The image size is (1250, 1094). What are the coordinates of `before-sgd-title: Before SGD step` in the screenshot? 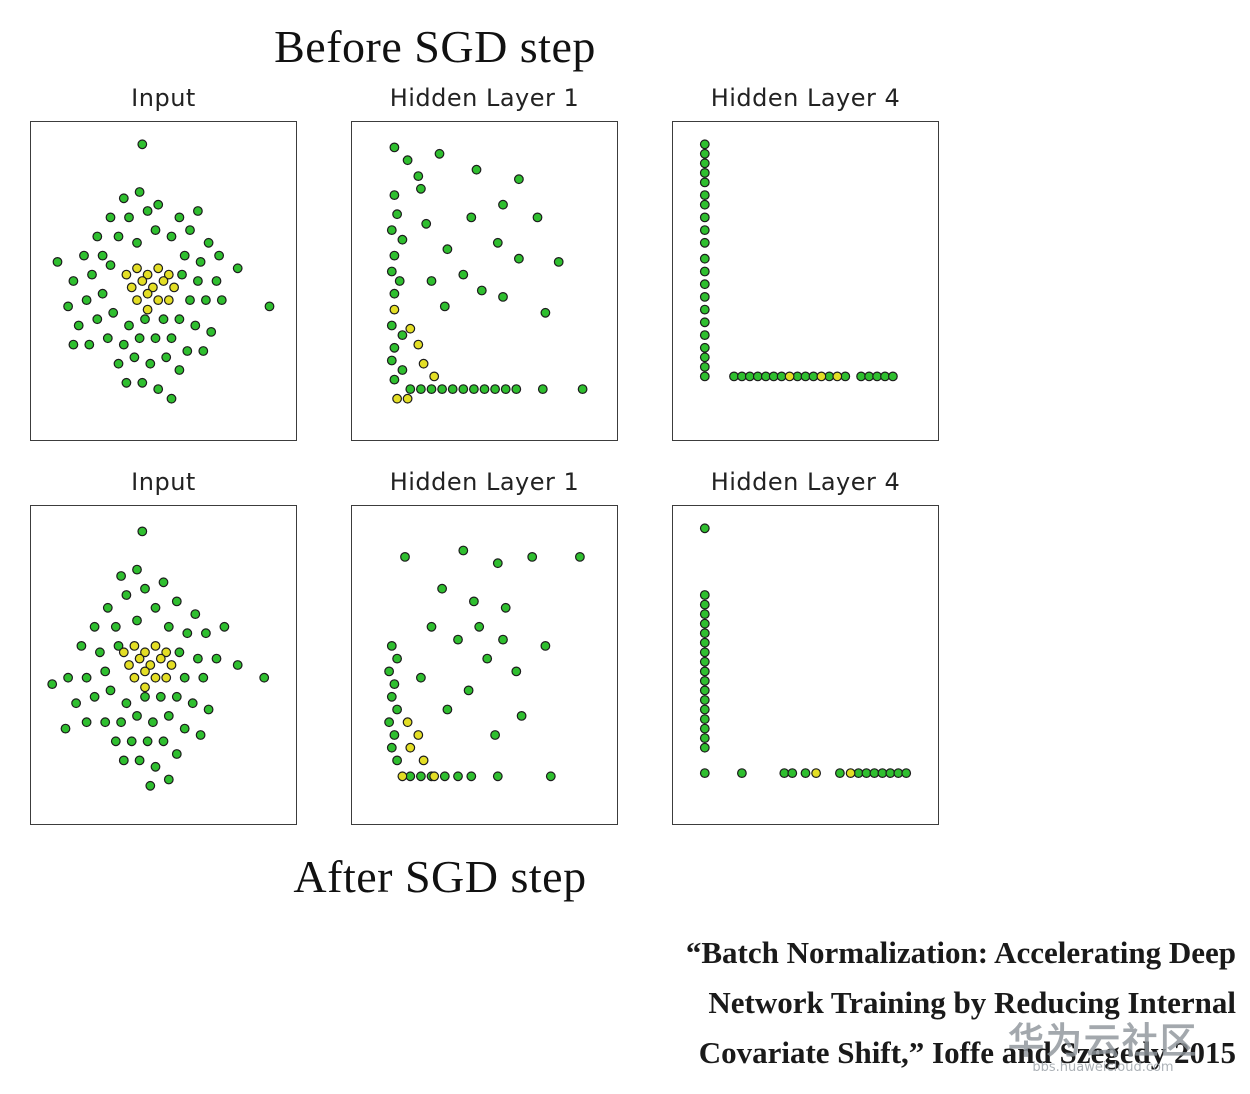 It's located at (435, 46).